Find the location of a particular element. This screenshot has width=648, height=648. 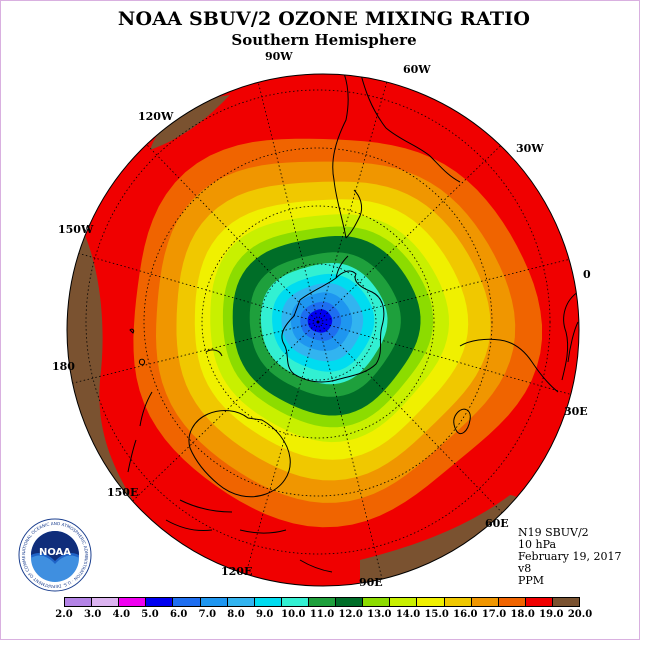

legend-tick-label: 11.0 is located at coordinates (322, 614).